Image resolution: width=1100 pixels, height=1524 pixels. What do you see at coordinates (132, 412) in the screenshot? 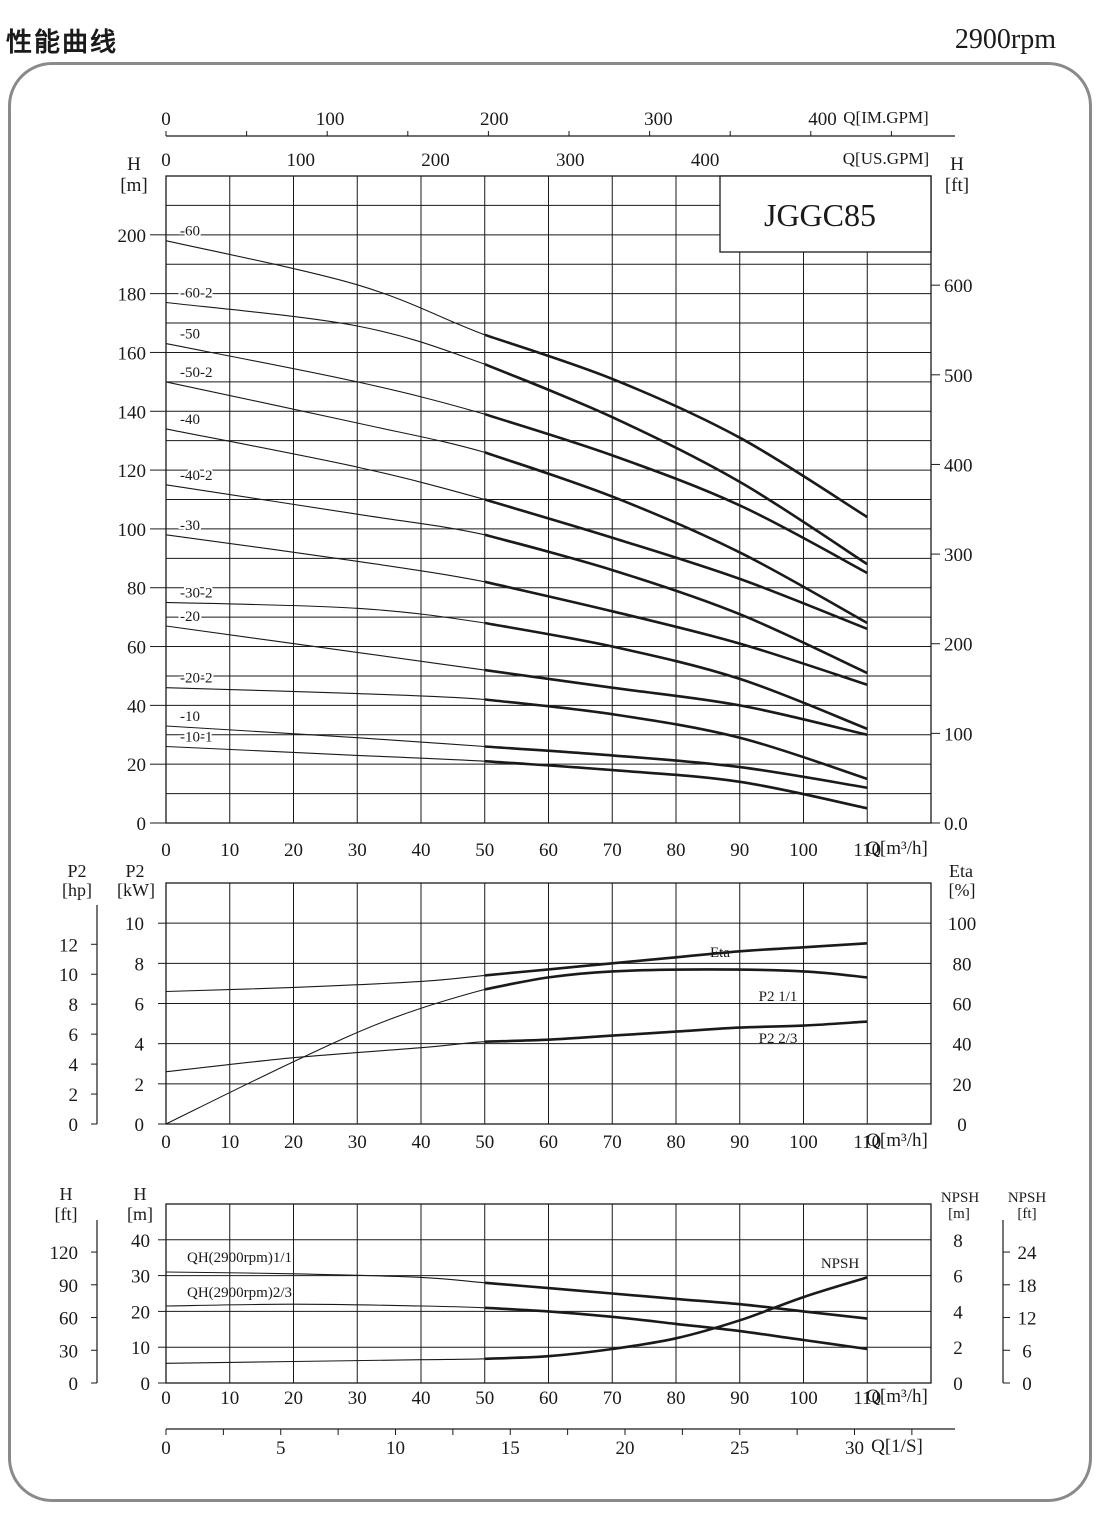
I see `head-left-tick-label: 140` at bounding box center [132, 412].